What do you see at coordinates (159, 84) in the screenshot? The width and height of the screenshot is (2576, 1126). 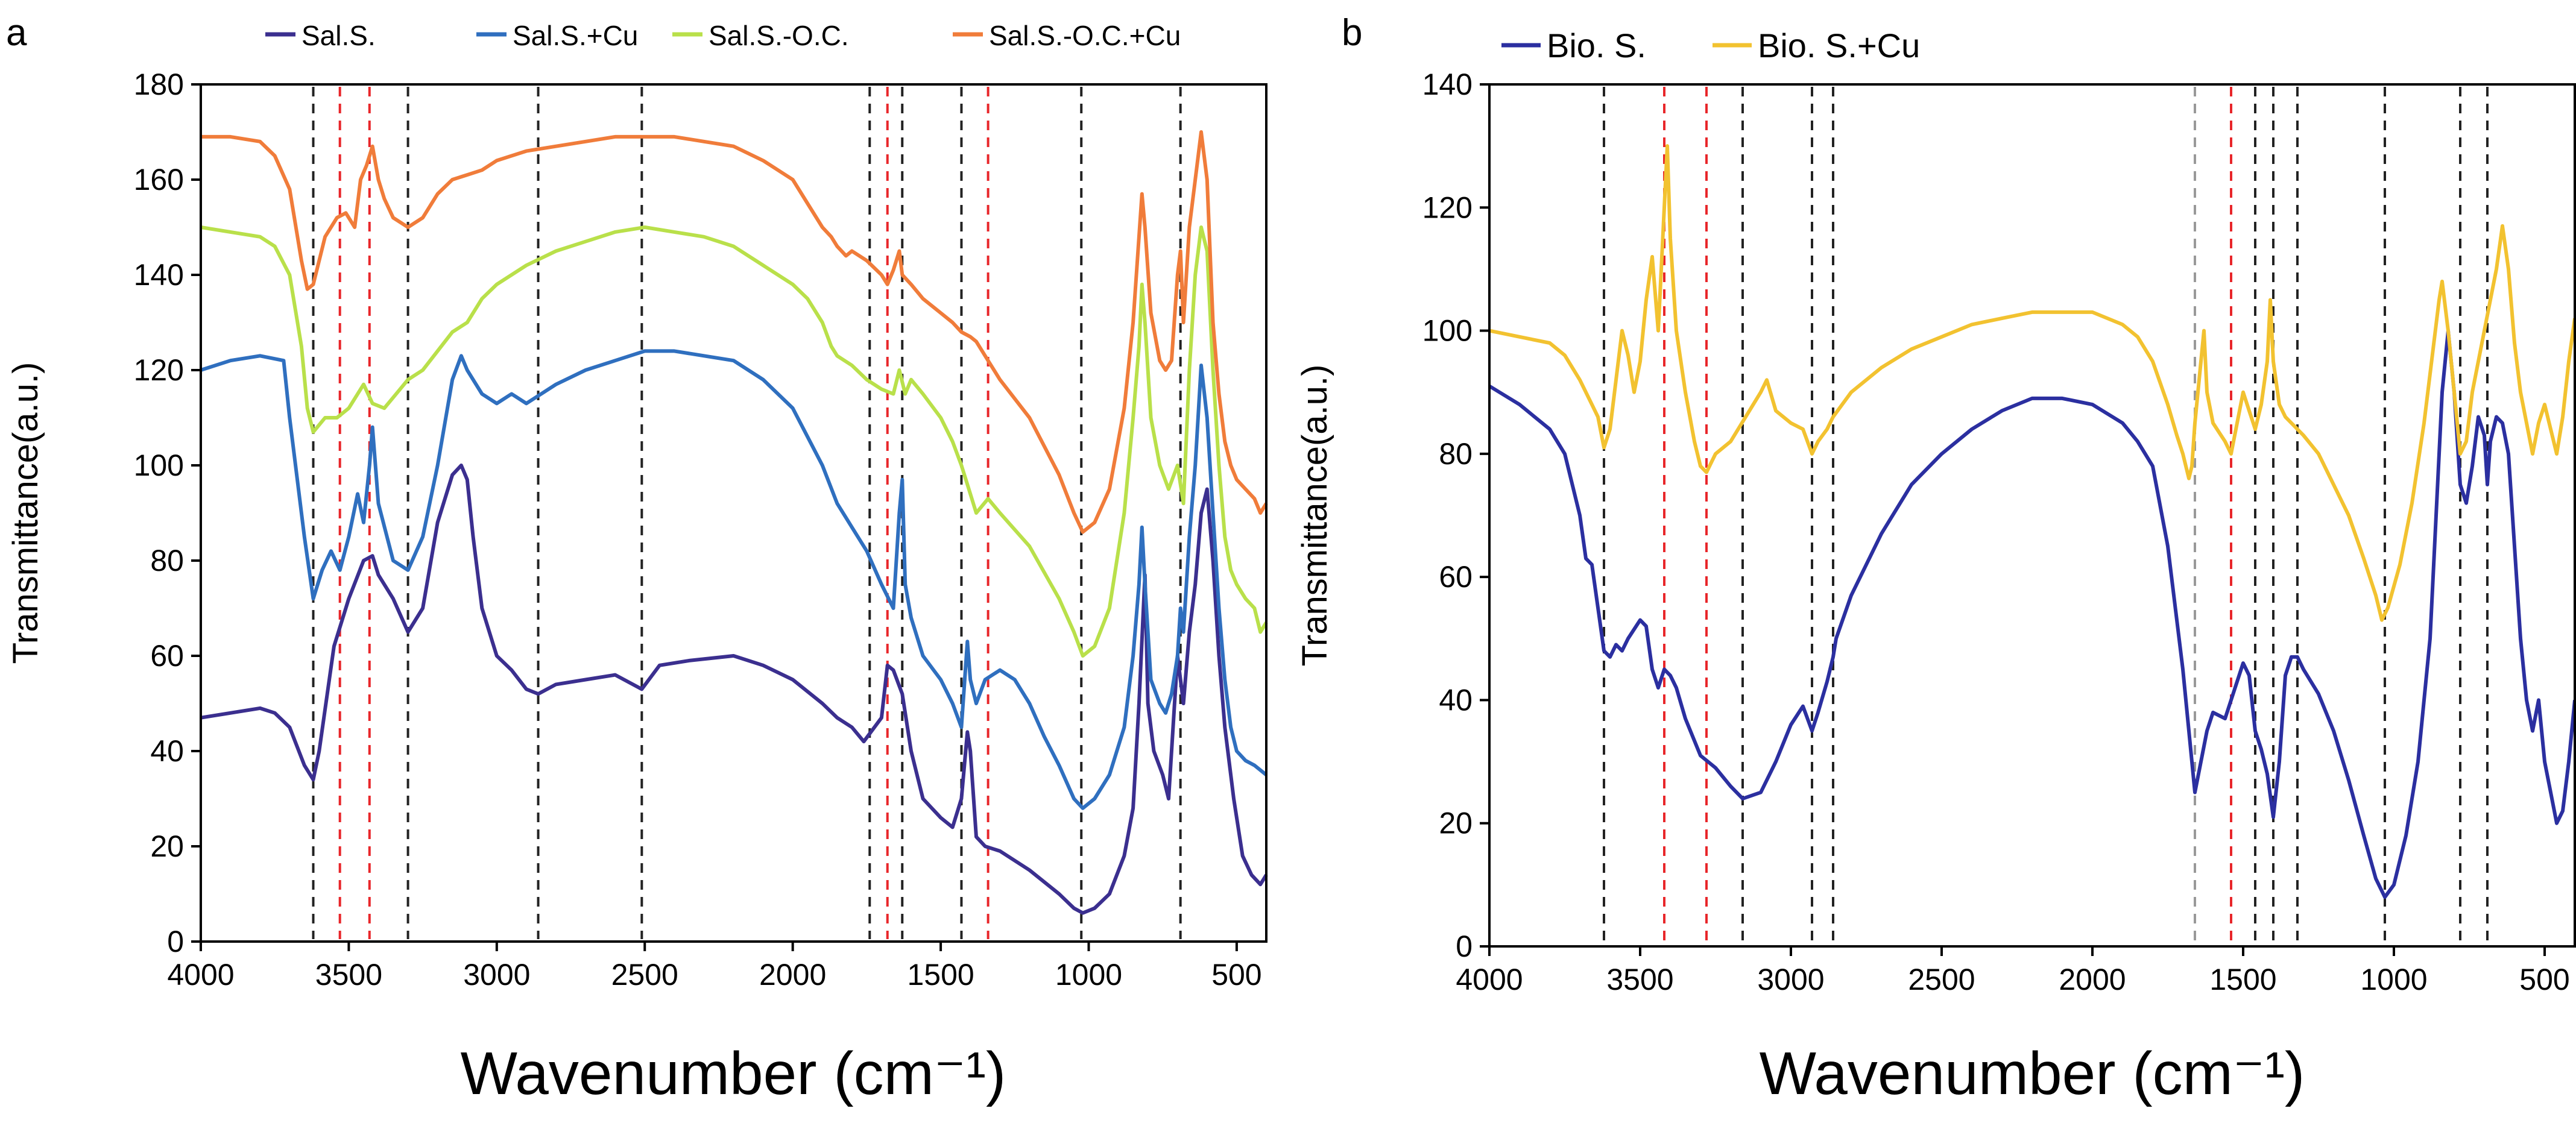 I see `panel-a-ytick-label-9: 180` at bounding box center [159, 84].